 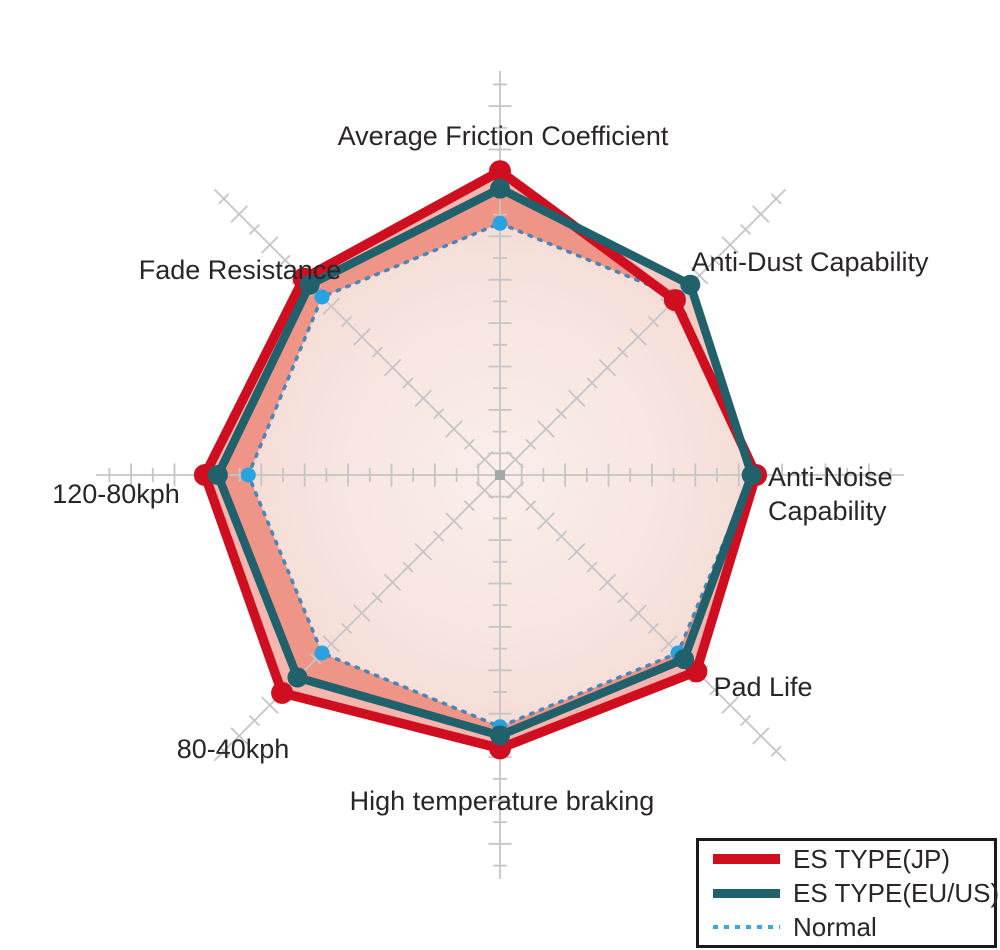 I want to click on legend-label-normal: Normal, so click(x=835, y=926).